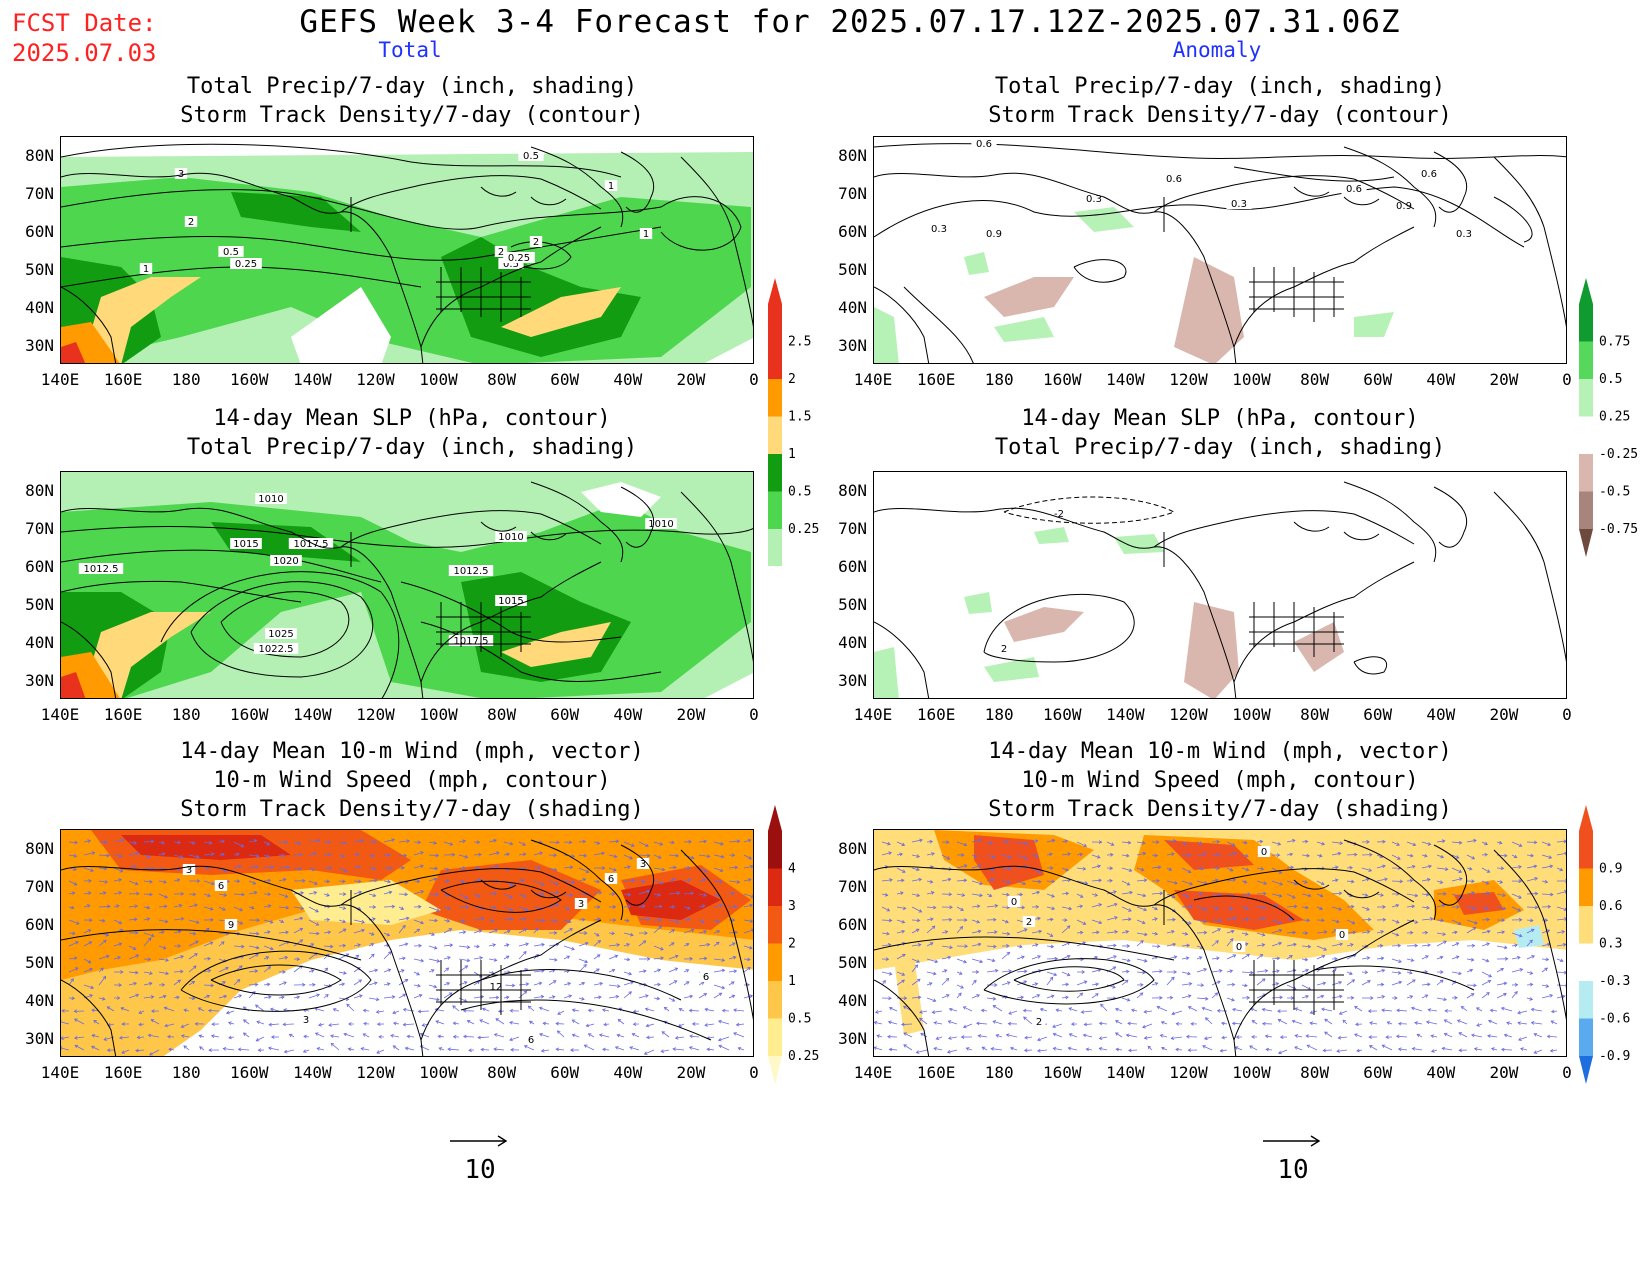  I want to click on contour-label: 0.6, so click(1429, 174).